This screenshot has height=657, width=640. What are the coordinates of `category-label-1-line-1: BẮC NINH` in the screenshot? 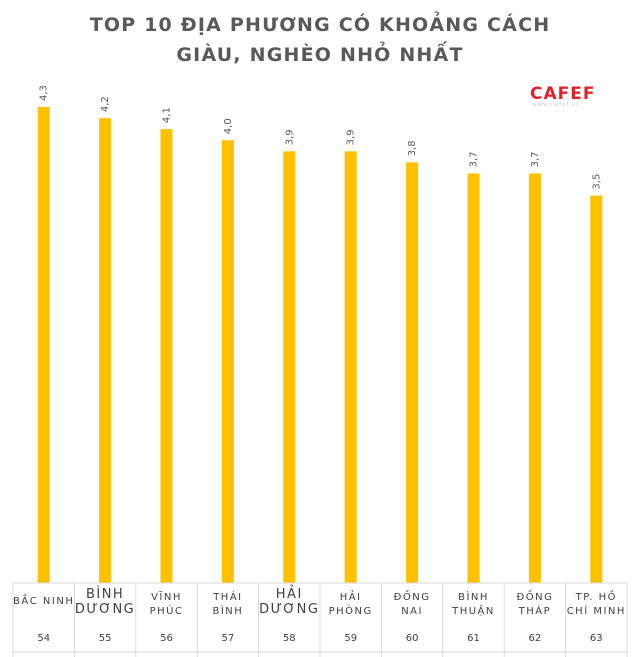 It's located at (43, 600).